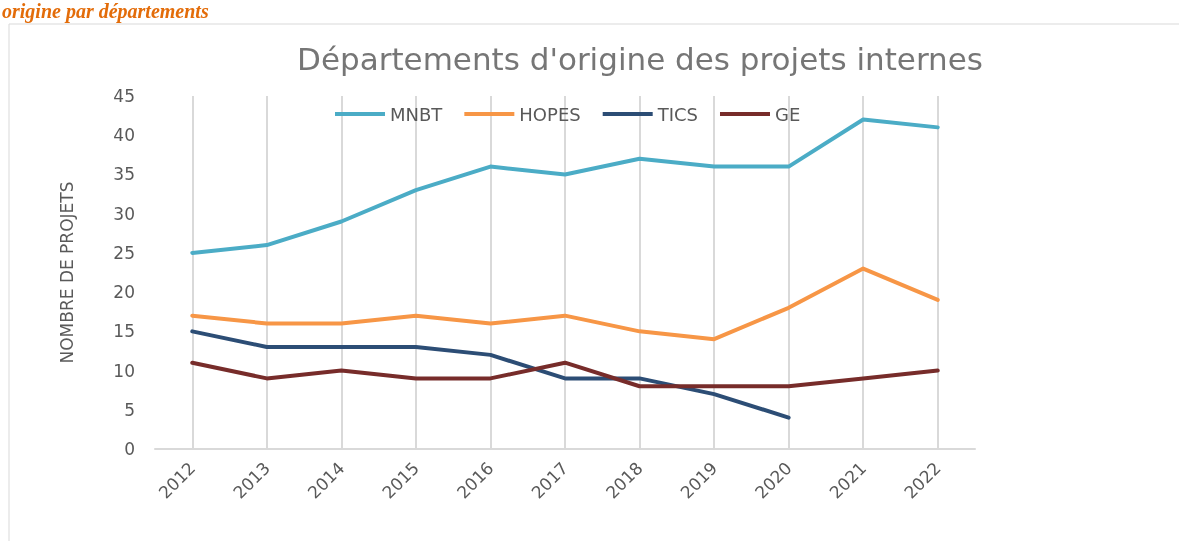 Image resolution: width=1179 pixels, height=541 pixels. I want to click on y-tick-label: 0, so click(129, 449).